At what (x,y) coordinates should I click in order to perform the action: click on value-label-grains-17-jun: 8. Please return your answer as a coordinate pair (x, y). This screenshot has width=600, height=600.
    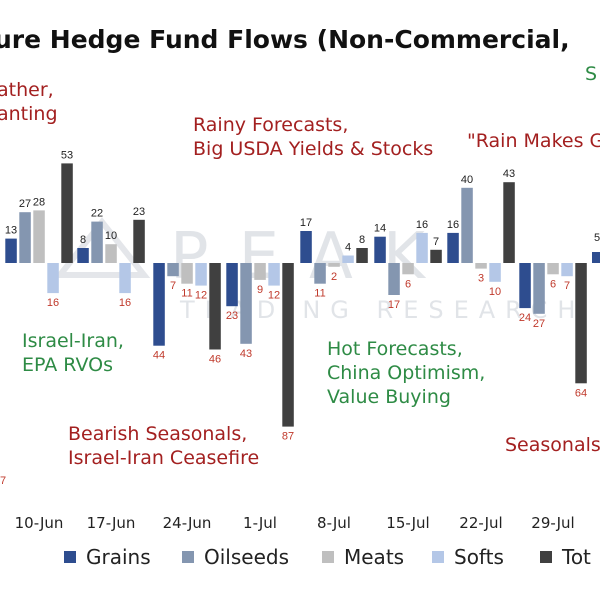
    Looking at the image, I should click on (83, 240).